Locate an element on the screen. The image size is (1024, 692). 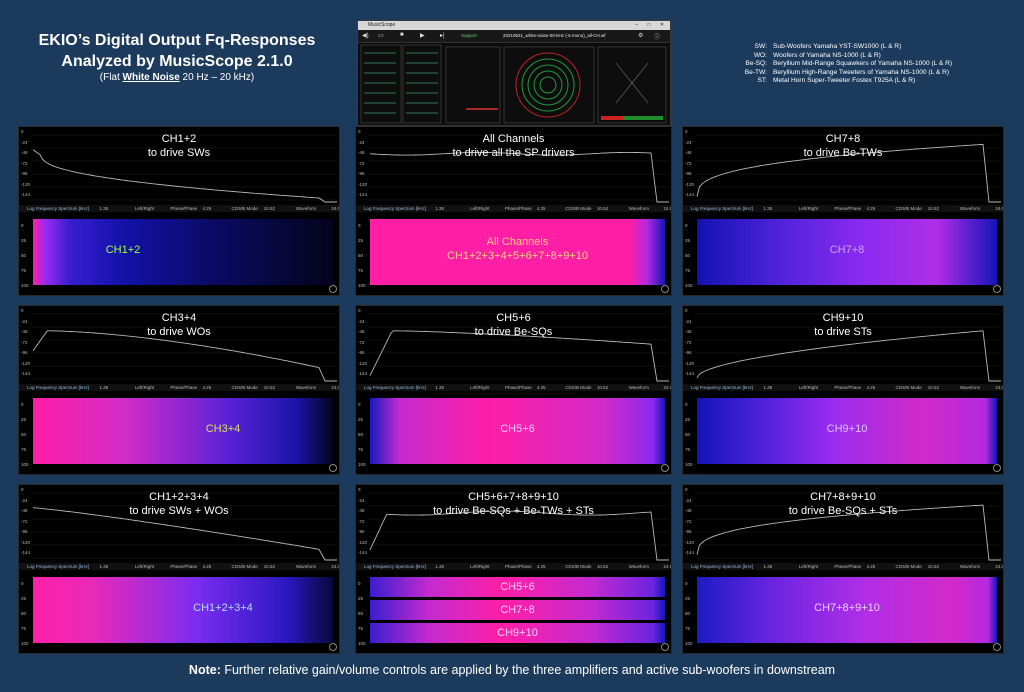
panel-caption: CH5+6 to drive Be-SQs is located at coordinates (513, 325).